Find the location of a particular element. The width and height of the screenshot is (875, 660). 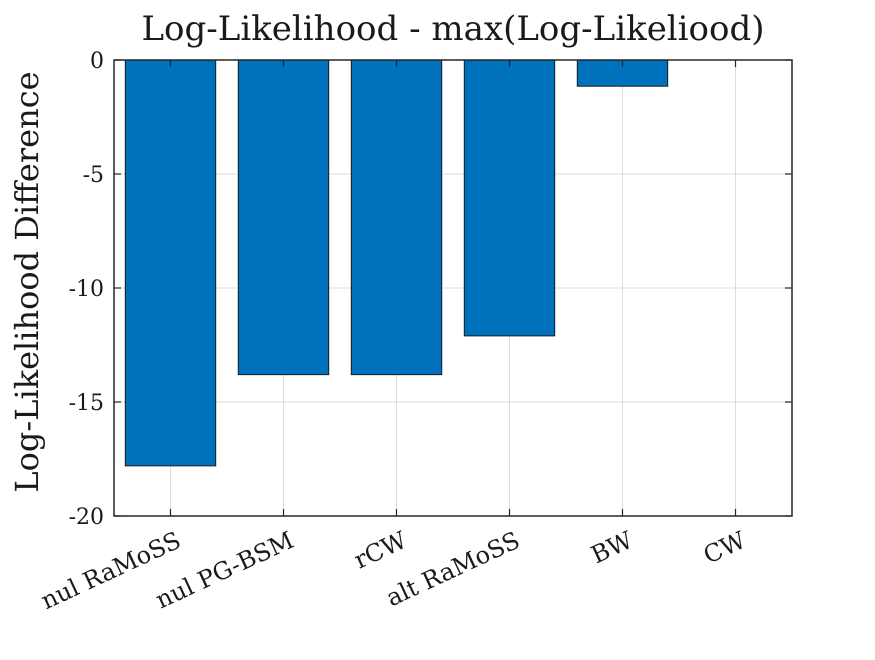

bar-alt-ramoss is located at coordinates (509, 198).